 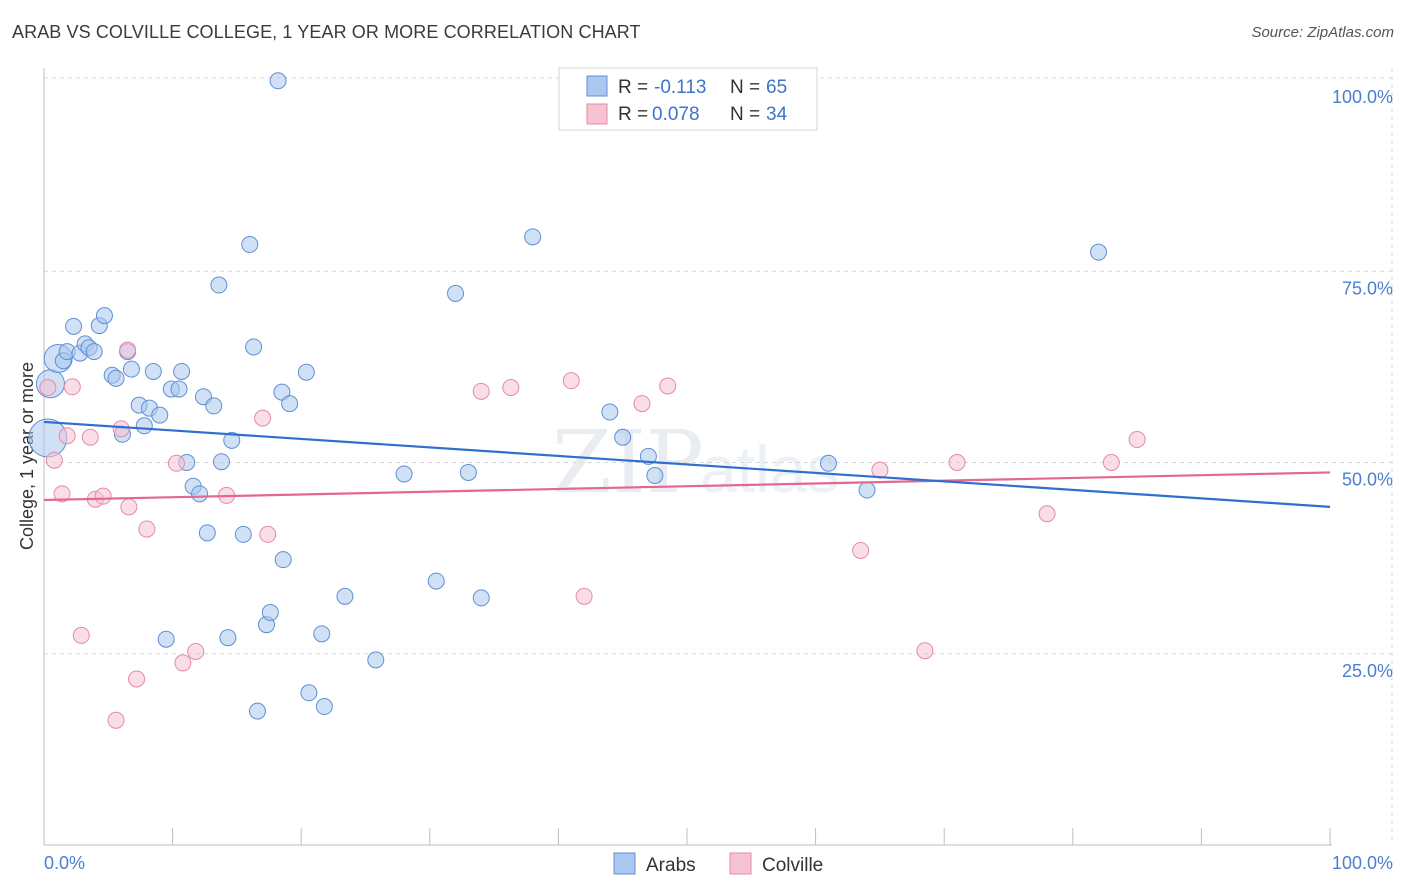 What do you see at coordinates (695, 463) in the screenshot?
I see `watermark: ZIP atlas` at bounding box center [695, 463].